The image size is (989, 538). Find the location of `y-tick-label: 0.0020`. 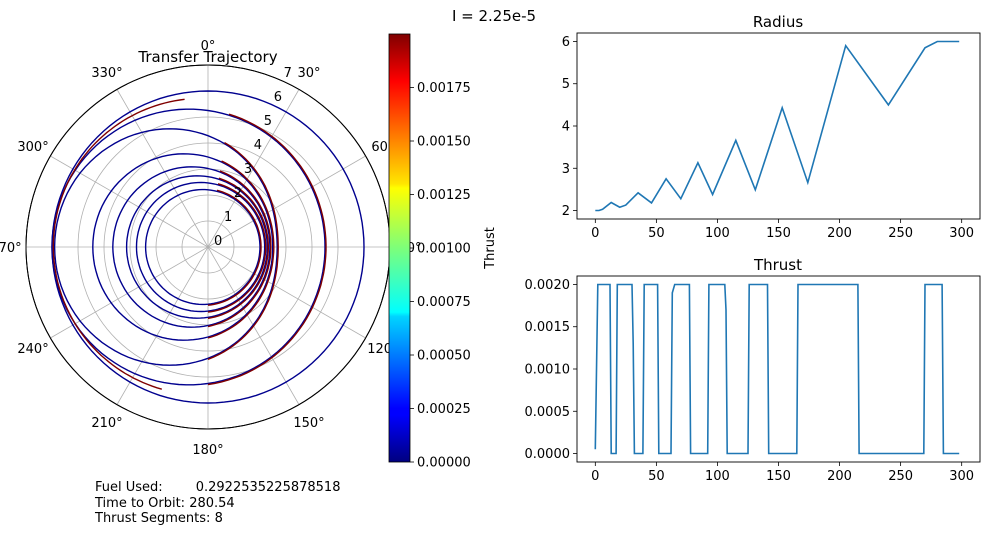

y-tick-label: 0.0020 is located at coordinates (548, 285).